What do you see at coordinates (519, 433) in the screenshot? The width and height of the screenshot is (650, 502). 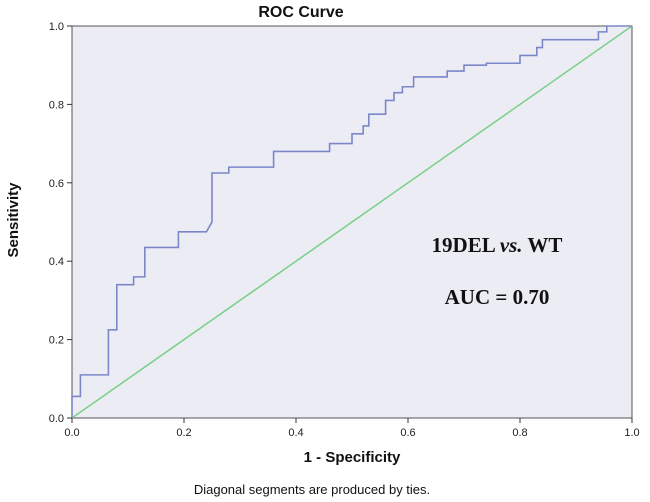 I see `x-tick-label: 0.8` at bounding box center [519, 433].